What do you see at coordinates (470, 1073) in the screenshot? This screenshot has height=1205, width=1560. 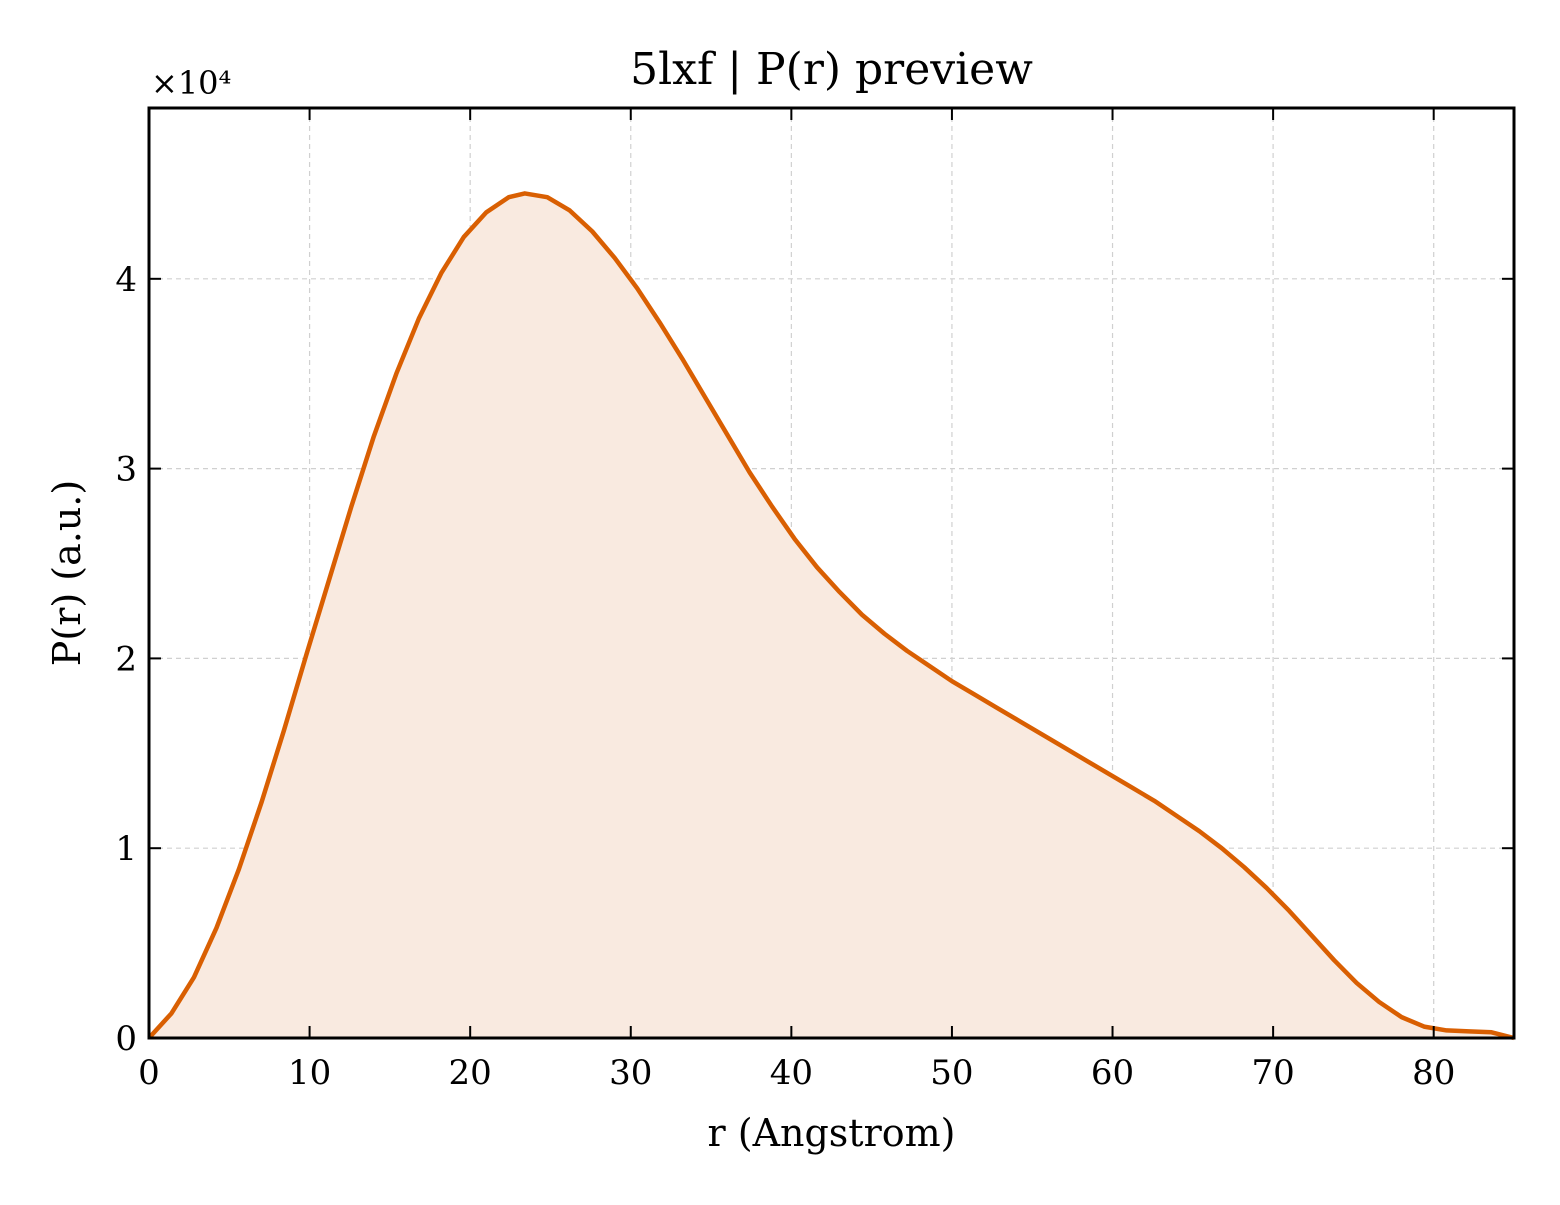 I see `x-tick-label: 20` at bounding box center [470, 1073].